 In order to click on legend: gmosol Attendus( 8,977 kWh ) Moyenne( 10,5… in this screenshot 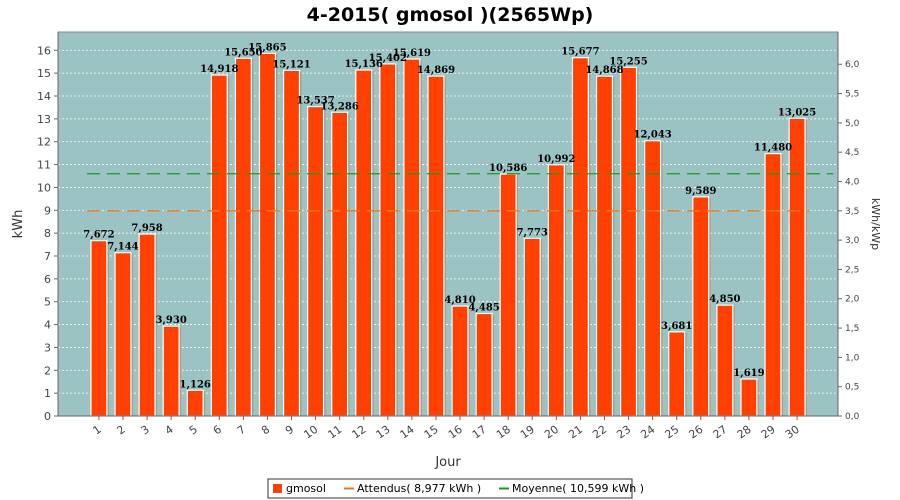, I will do `click(455, 488)`.